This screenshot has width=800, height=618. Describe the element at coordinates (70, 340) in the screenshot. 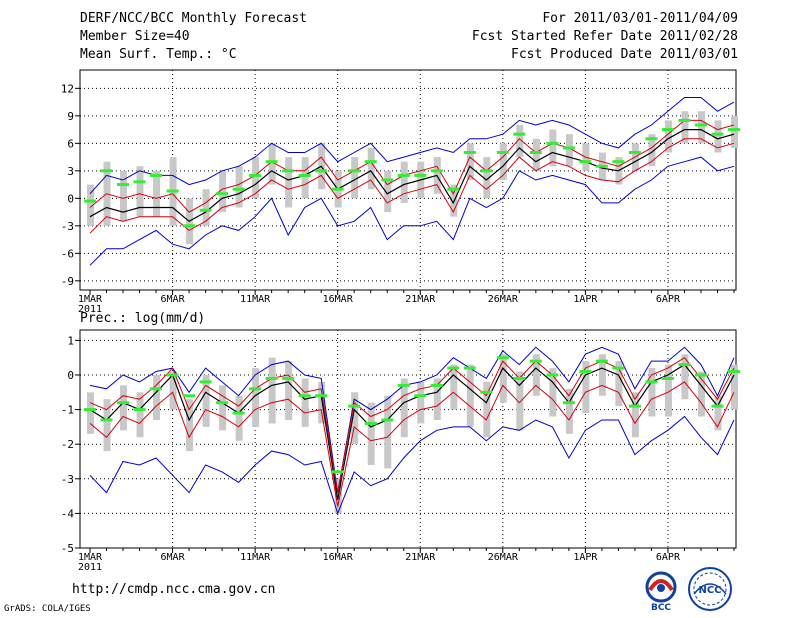

I see `p2-y-tick-label: 1` at that location.